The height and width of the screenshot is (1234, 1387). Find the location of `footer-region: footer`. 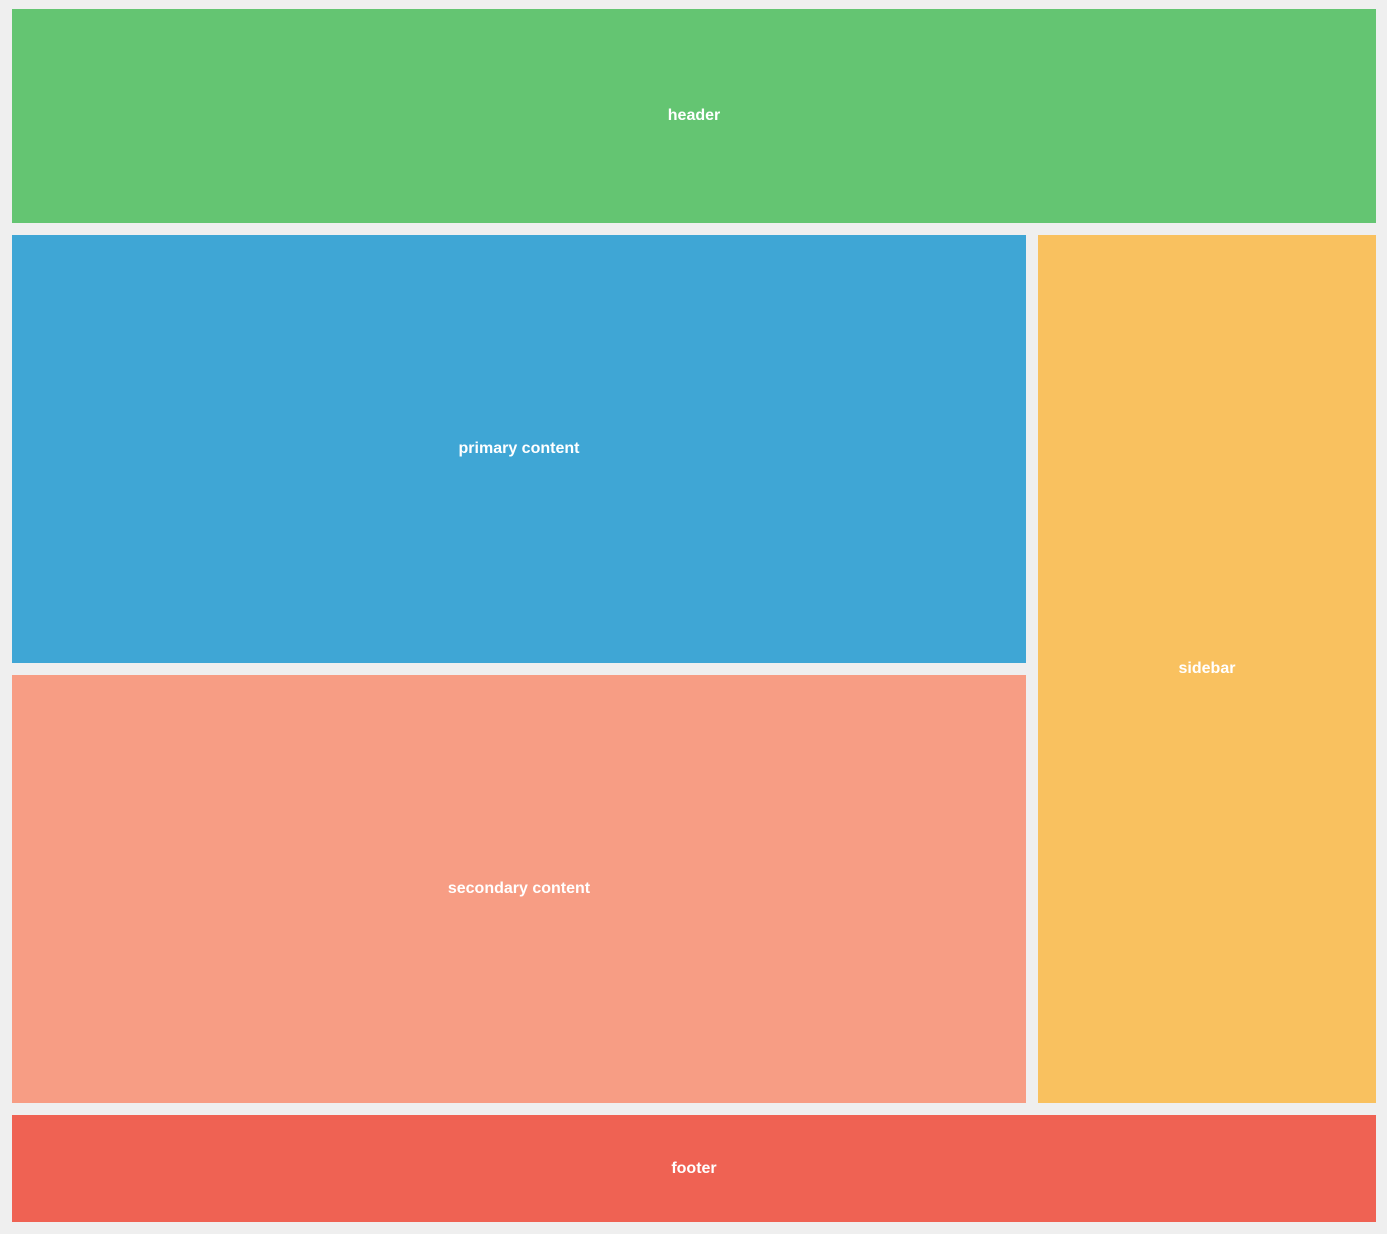

footer-region: footer is located at coordinates (694, 1168).